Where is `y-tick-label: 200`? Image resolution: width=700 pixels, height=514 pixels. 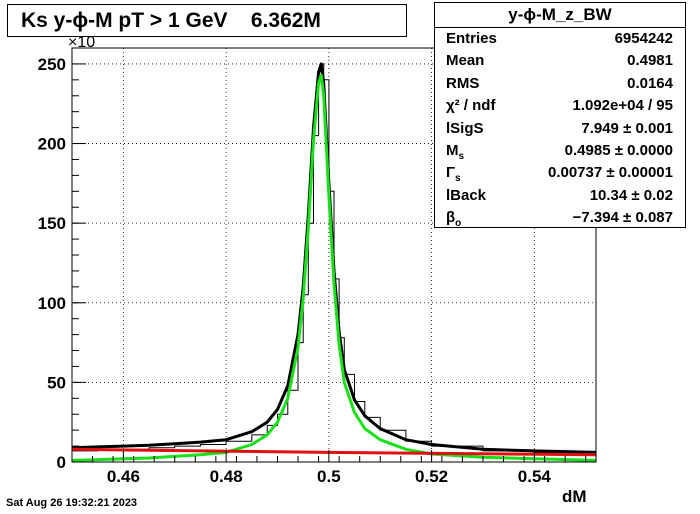
y-tick-label: 200 is located at coordinates (52, 144).